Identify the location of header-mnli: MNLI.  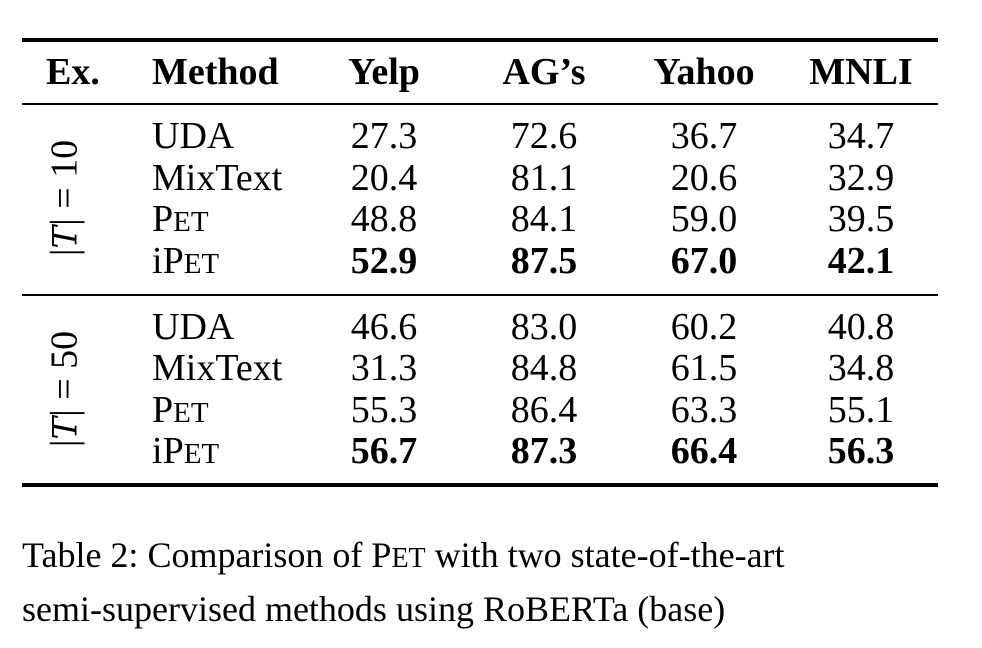
(861, 72).